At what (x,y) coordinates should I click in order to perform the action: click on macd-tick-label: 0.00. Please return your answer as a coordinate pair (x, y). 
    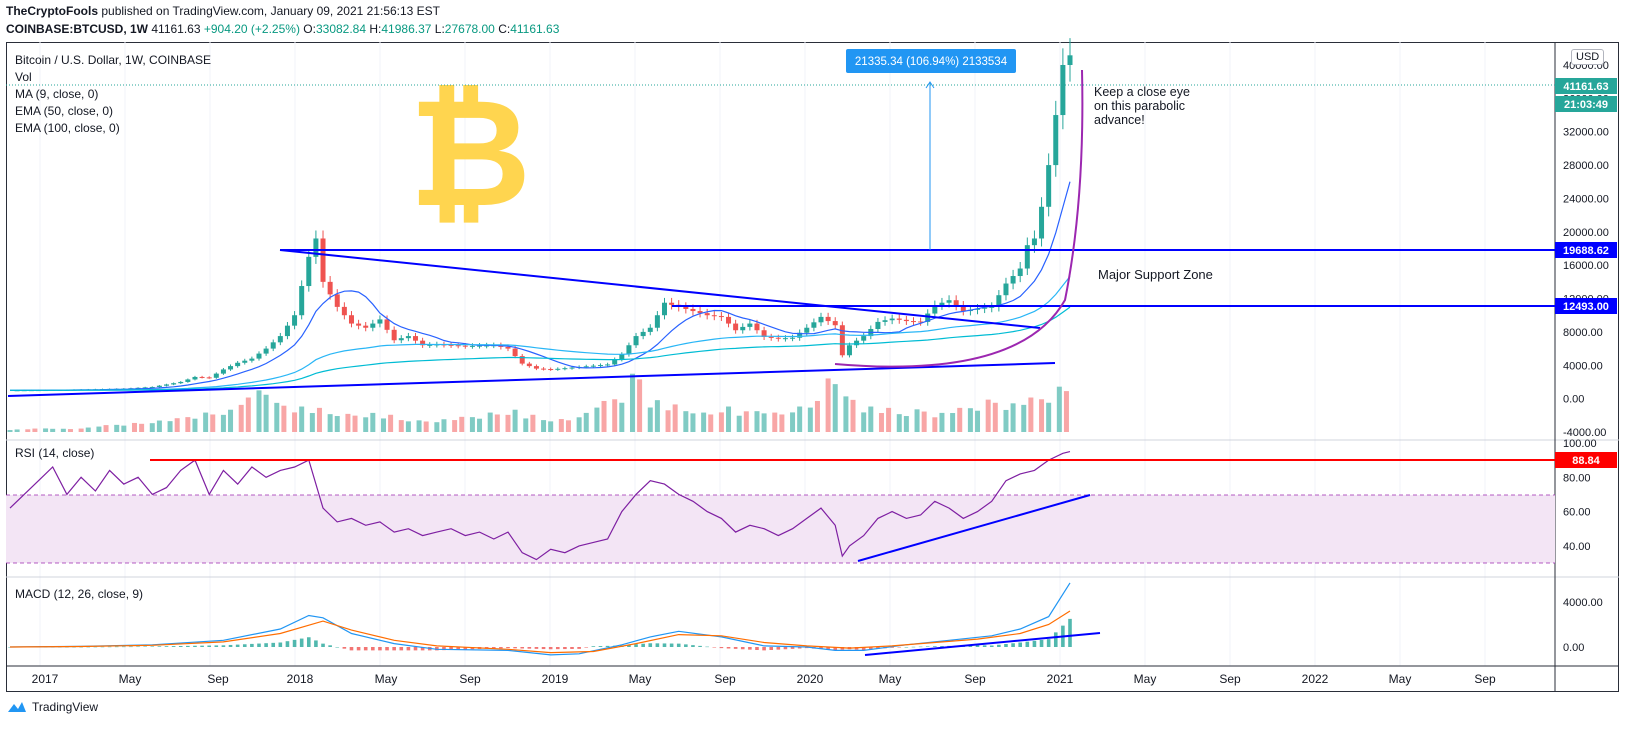
    Looking at the image, I should click on (1573, 648).